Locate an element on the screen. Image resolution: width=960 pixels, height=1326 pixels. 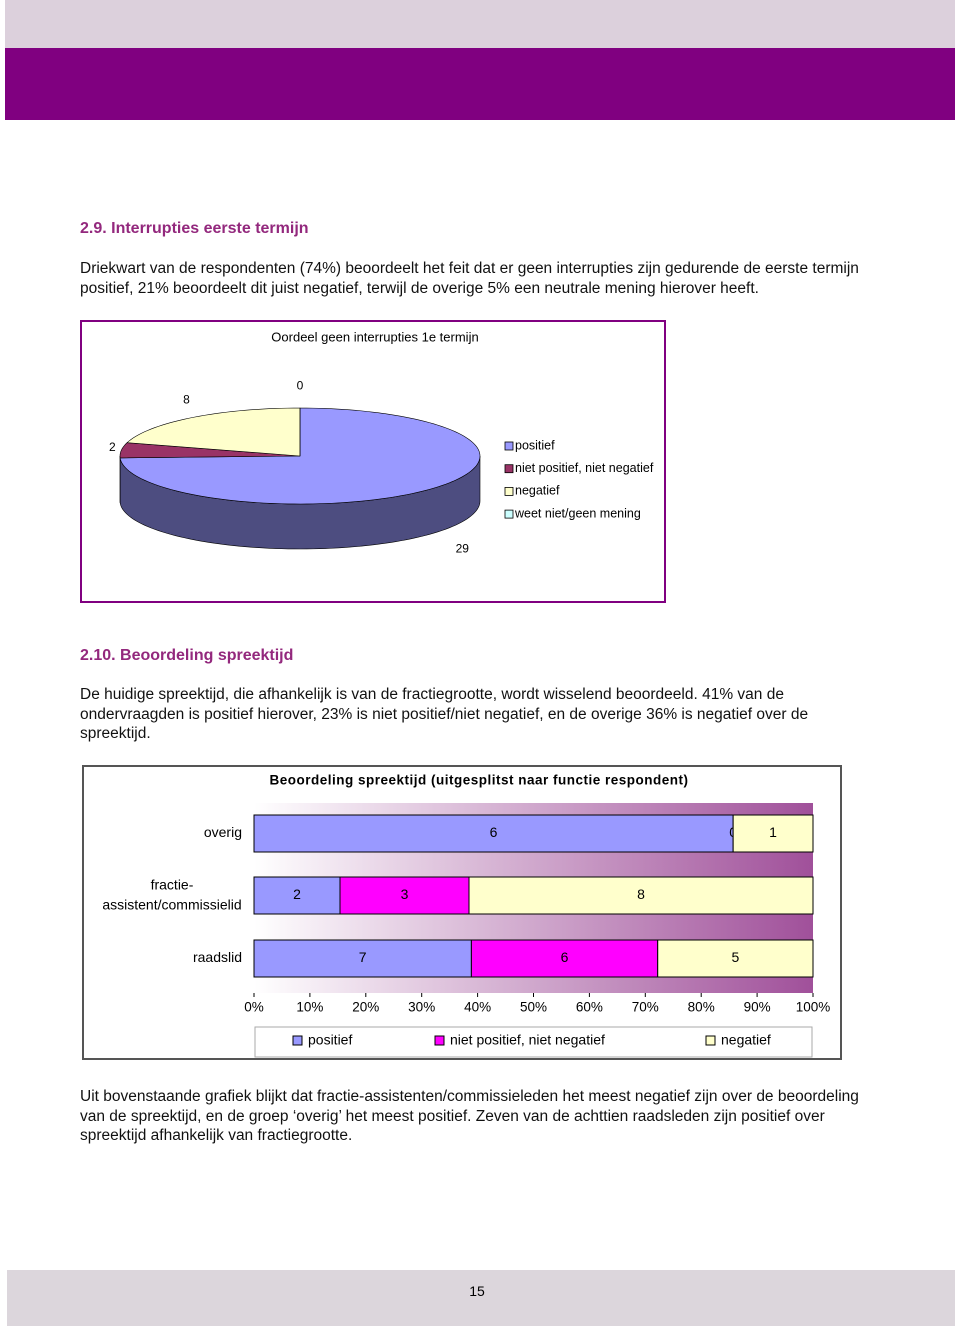
x-tick-label: 100% is located at coordinates (813, 1007).